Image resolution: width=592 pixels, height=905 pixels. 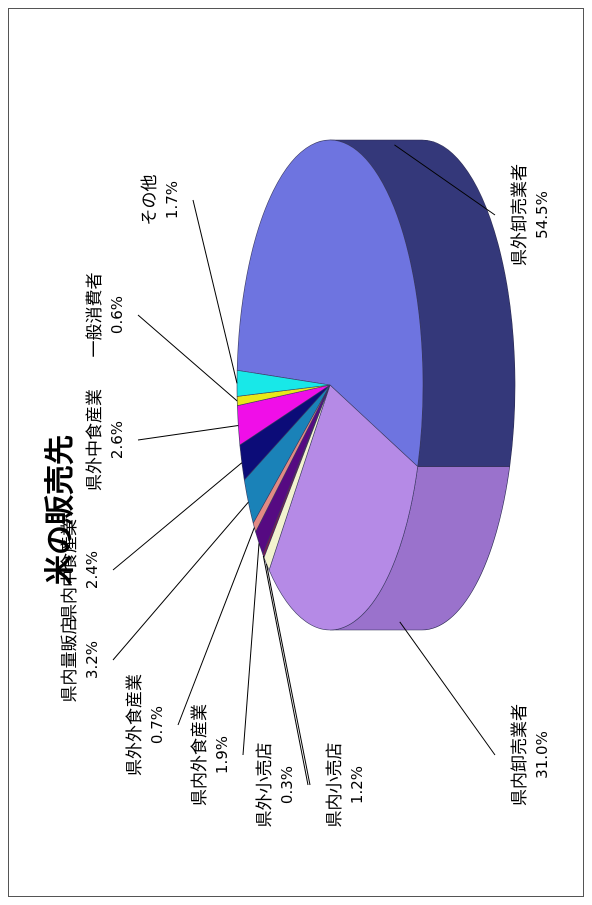 I want to click on slice-label-7: 県内中食産業, so click(x=70, y=570).